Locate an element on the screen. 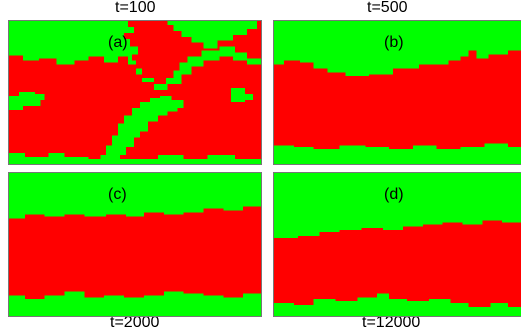 This screenshot has width=521, height=331. red-domain-c is located at coordinates (135, 253).